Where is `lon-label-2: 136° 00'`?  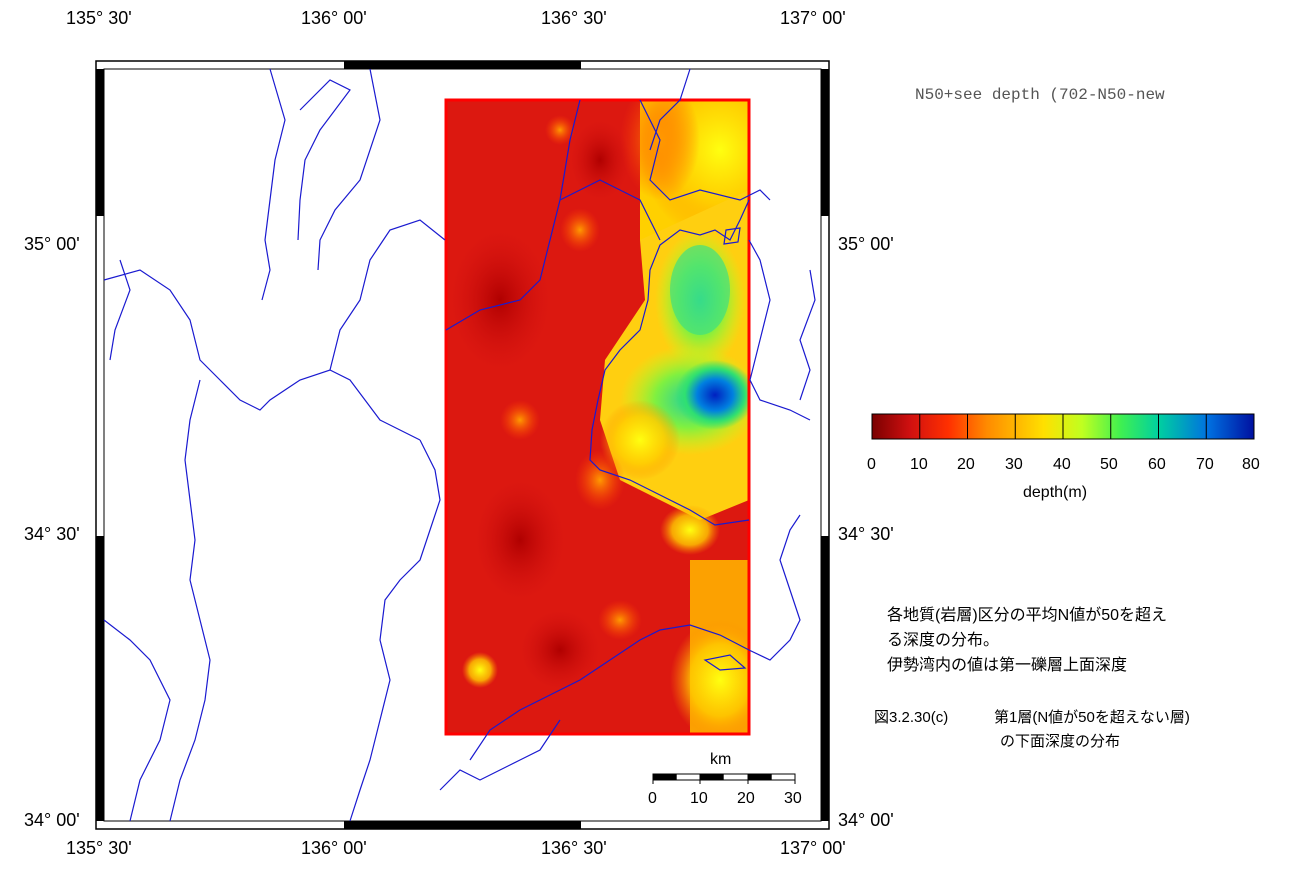
lon-label-2: 136° 00' is located at coordinates (334, 18).